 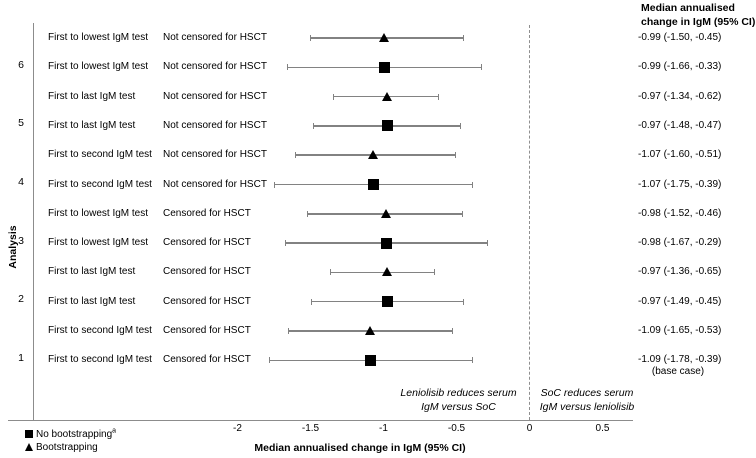 What do you see at coordinates (21, 299) in the screenshot?
I see `analysis-number: 2` at bounding box center [21, 299].